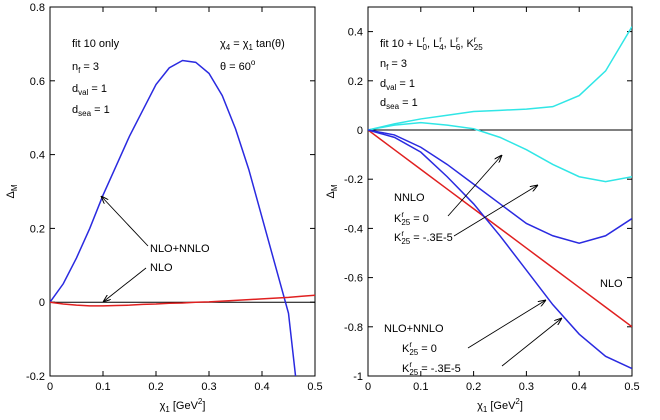  Describe the element at coordinates (223, 44) in the screenshot. I see `annotation-part: χ` at that location.